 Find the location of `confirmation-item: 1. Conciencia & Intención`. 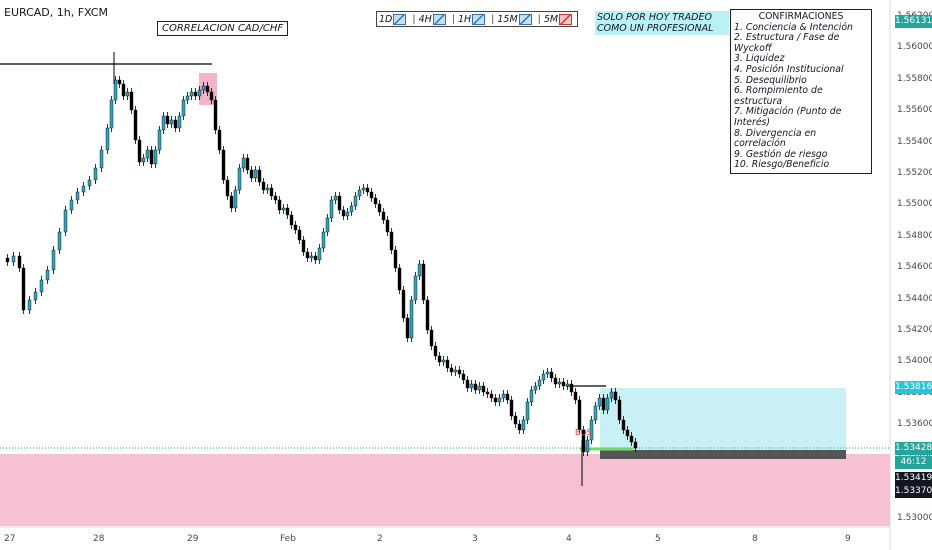

confirmation-item: 1. Conciencia & Intención is located at coordinates (793, 27).